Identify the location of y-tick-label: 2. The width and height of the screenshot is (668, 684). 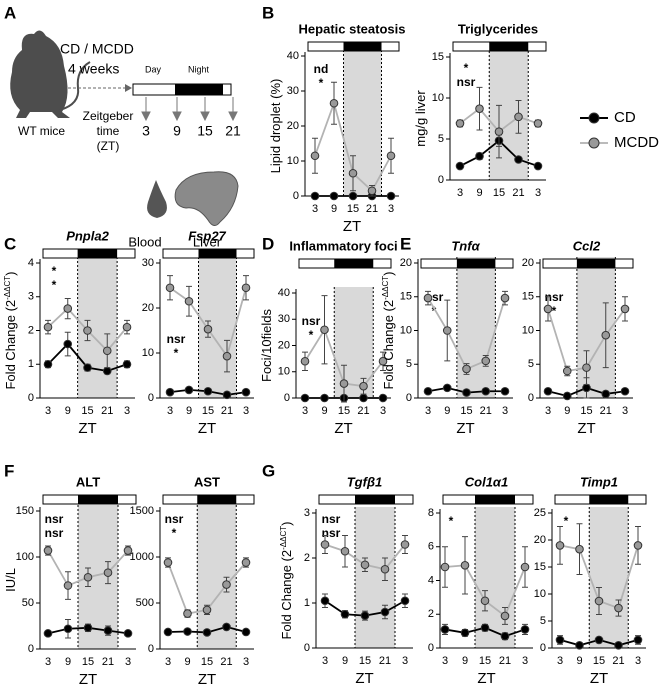
(307, 558).